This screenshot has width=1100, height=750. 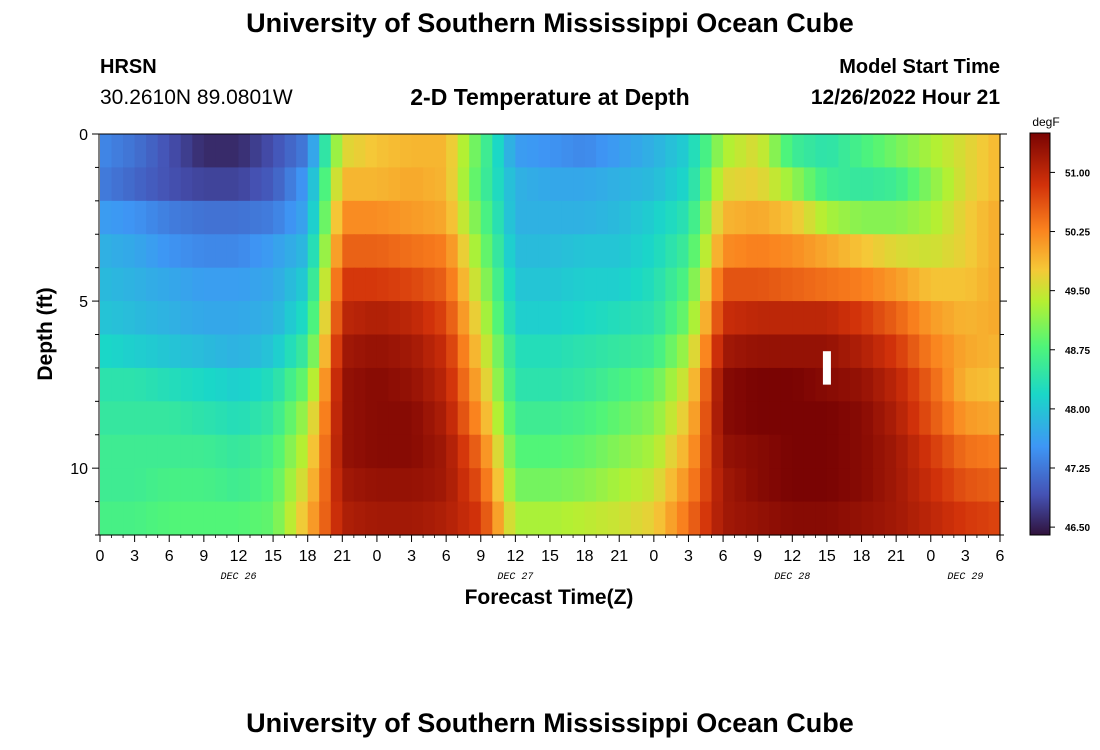 I want to click on model-start-label: Model Start Time, so click(x=919, y=67).